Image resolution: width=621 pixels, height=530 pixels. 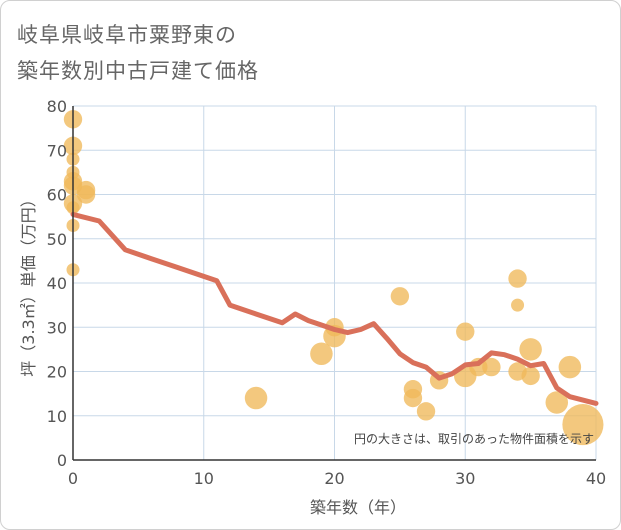 What do you see at coordinates (57, 372) in the screenshot?
I see `y-tick-label: 20` at bounding box center [57, 372].